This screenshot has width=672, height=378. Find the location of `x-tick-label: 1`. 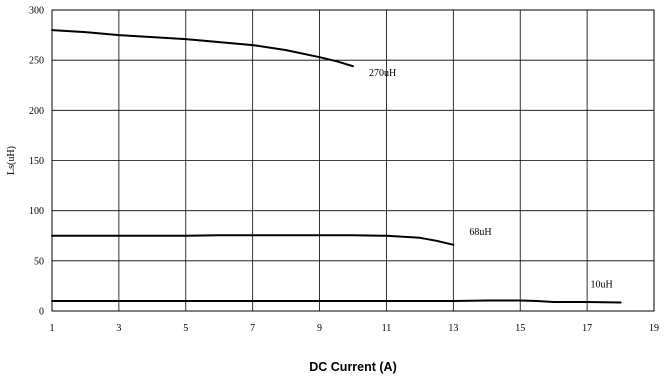

x-tick-label: 1 is located at coordinates (52, 328).